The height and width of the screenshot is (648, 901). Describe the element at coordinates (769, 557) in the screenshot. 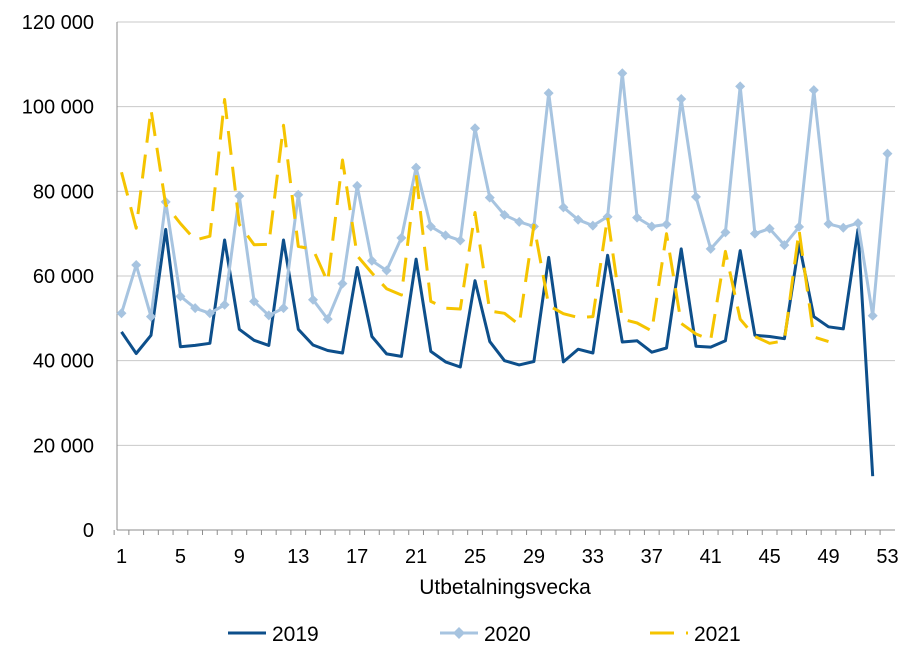

I see `x-tick-label: 45` at that location.